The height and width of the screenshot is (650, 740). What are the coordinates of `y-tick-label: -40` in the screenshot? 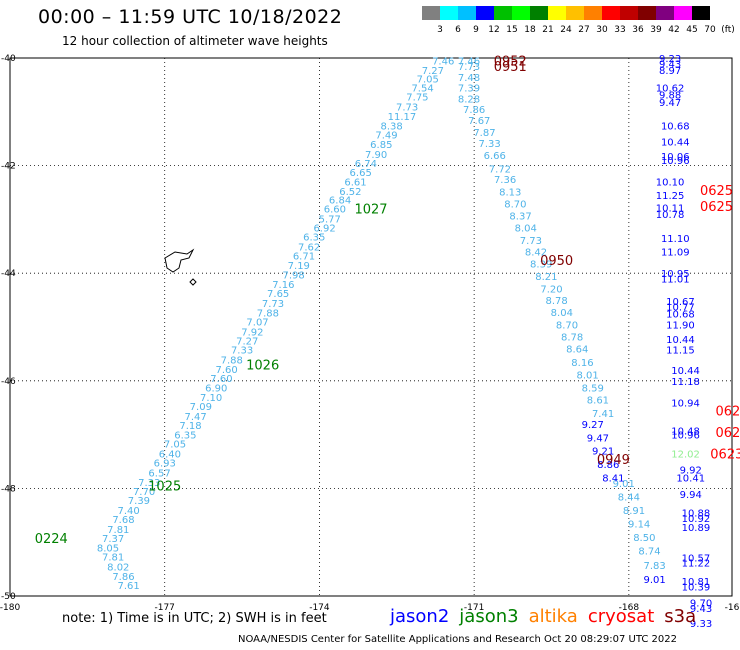 It's located at (8, 59).